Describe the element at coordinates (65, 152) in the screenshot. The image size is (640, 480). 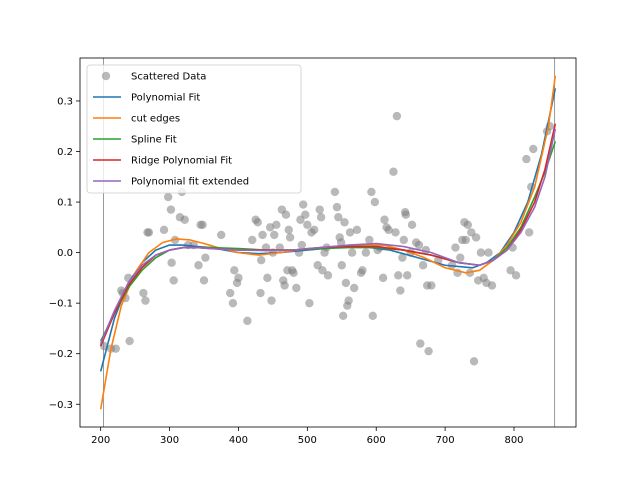
I see `y-tick-label: 0.2` at that location.